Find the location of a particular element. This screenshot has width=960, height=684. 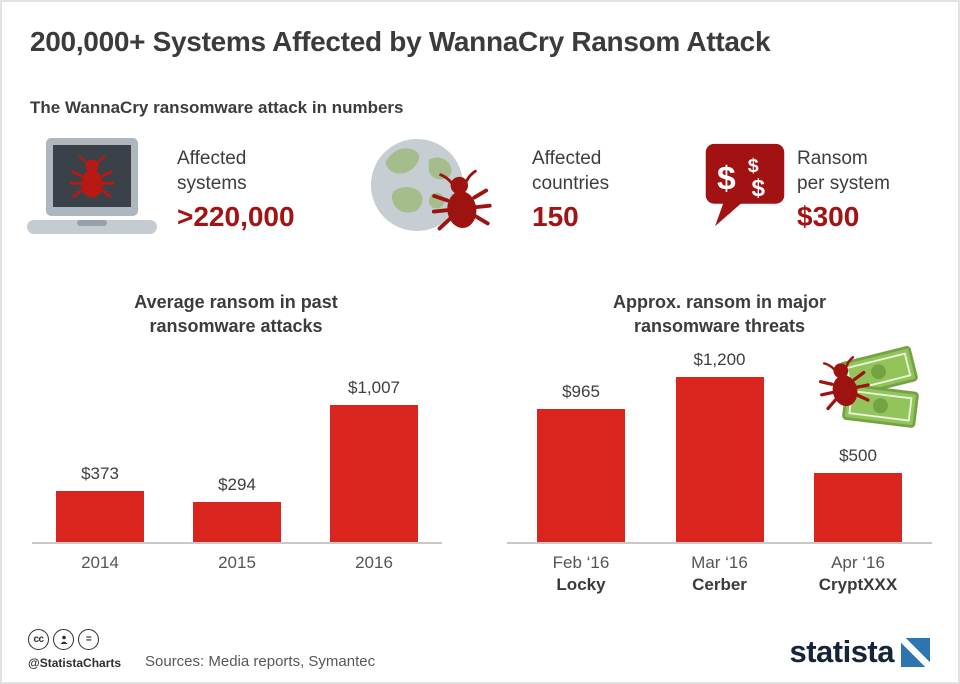

statista-charts-handle: @StatistaCharts is located at coordinates (75, 663).